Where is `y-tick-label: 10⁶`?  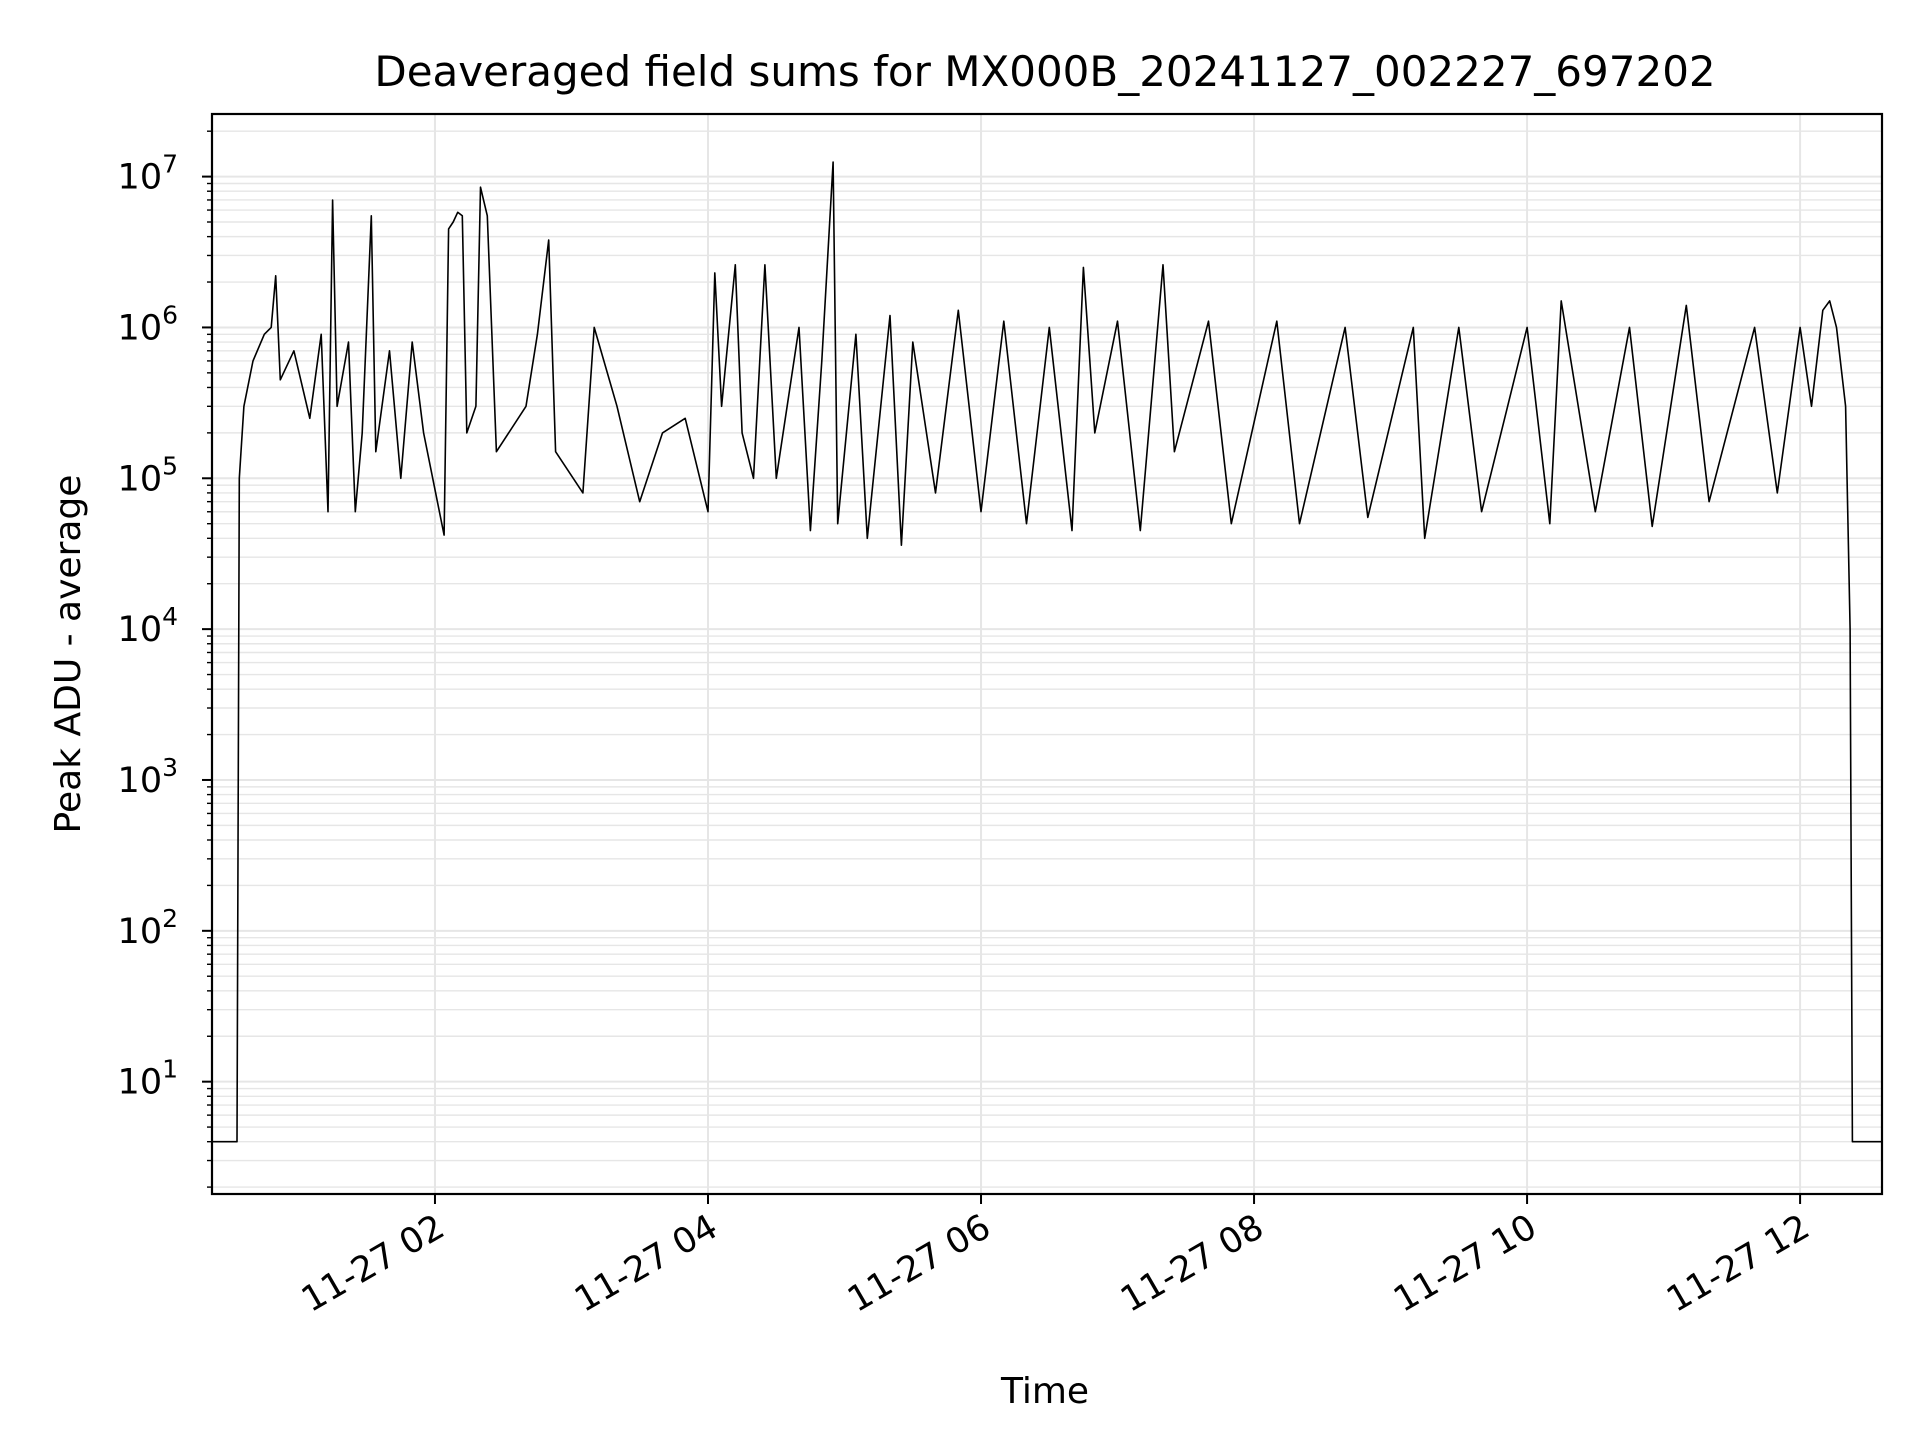 y-tick-label: 10⁶ is located at coordinates (148, 324).